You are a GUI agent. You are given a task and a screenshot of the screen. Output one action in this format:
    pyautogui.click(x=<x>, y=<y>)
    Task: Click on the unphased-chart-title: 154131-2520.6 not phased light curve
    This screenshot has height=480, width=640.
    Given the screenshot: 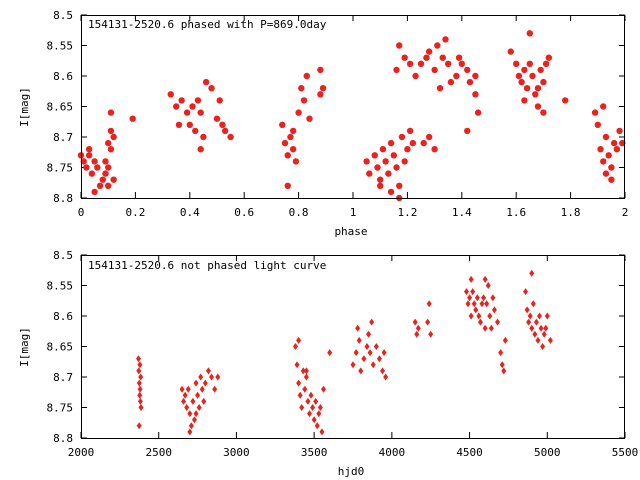 What is the action you would take?
    pyautogui.click(x=207, y=265)
    